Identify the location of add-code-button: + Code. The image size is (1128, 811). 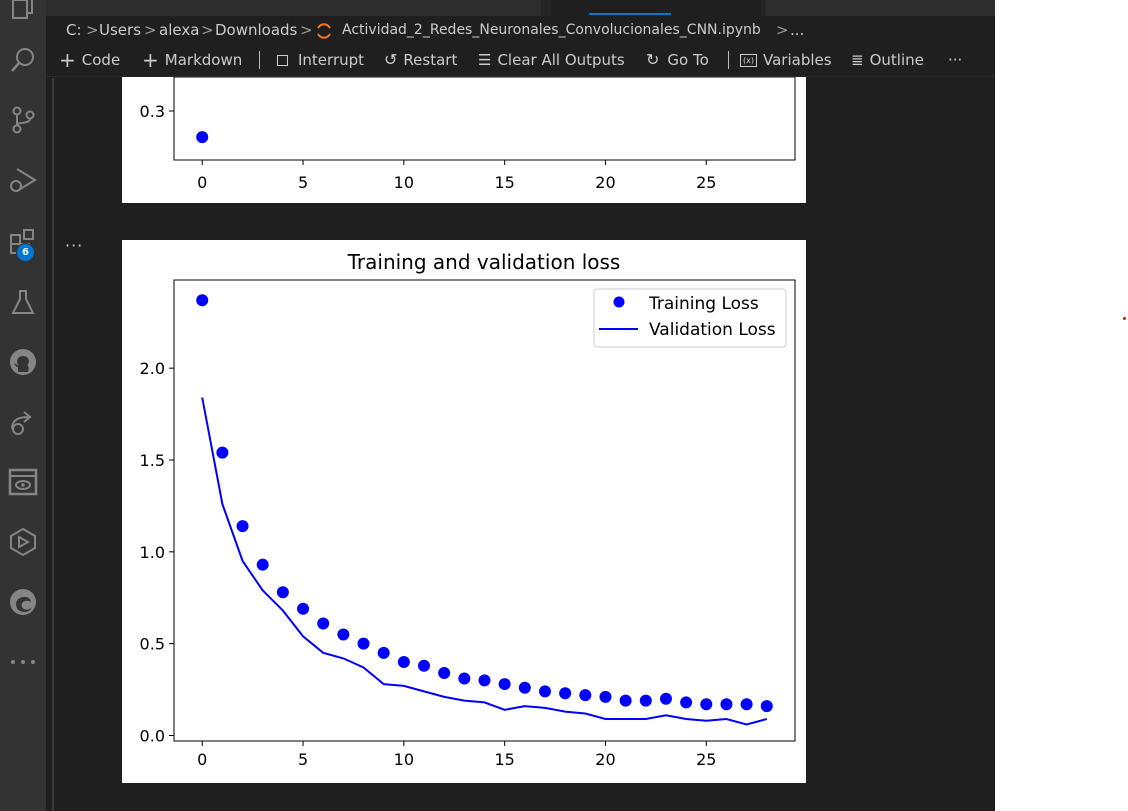
(89, 60).